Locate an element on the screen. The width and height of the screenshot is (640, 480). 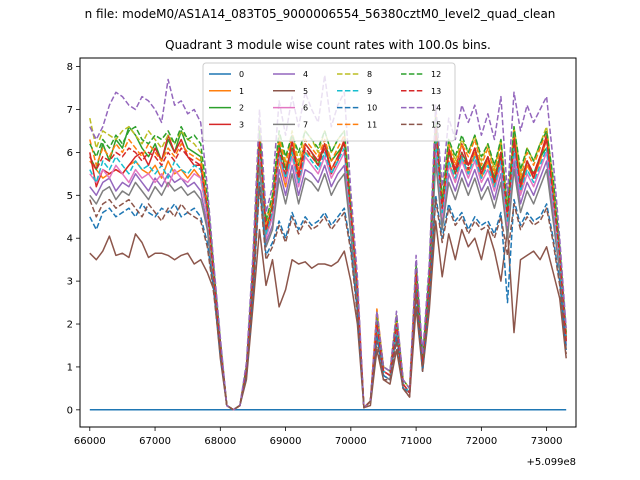
y-tick-label: 7 is located at coordinates (70, 110).